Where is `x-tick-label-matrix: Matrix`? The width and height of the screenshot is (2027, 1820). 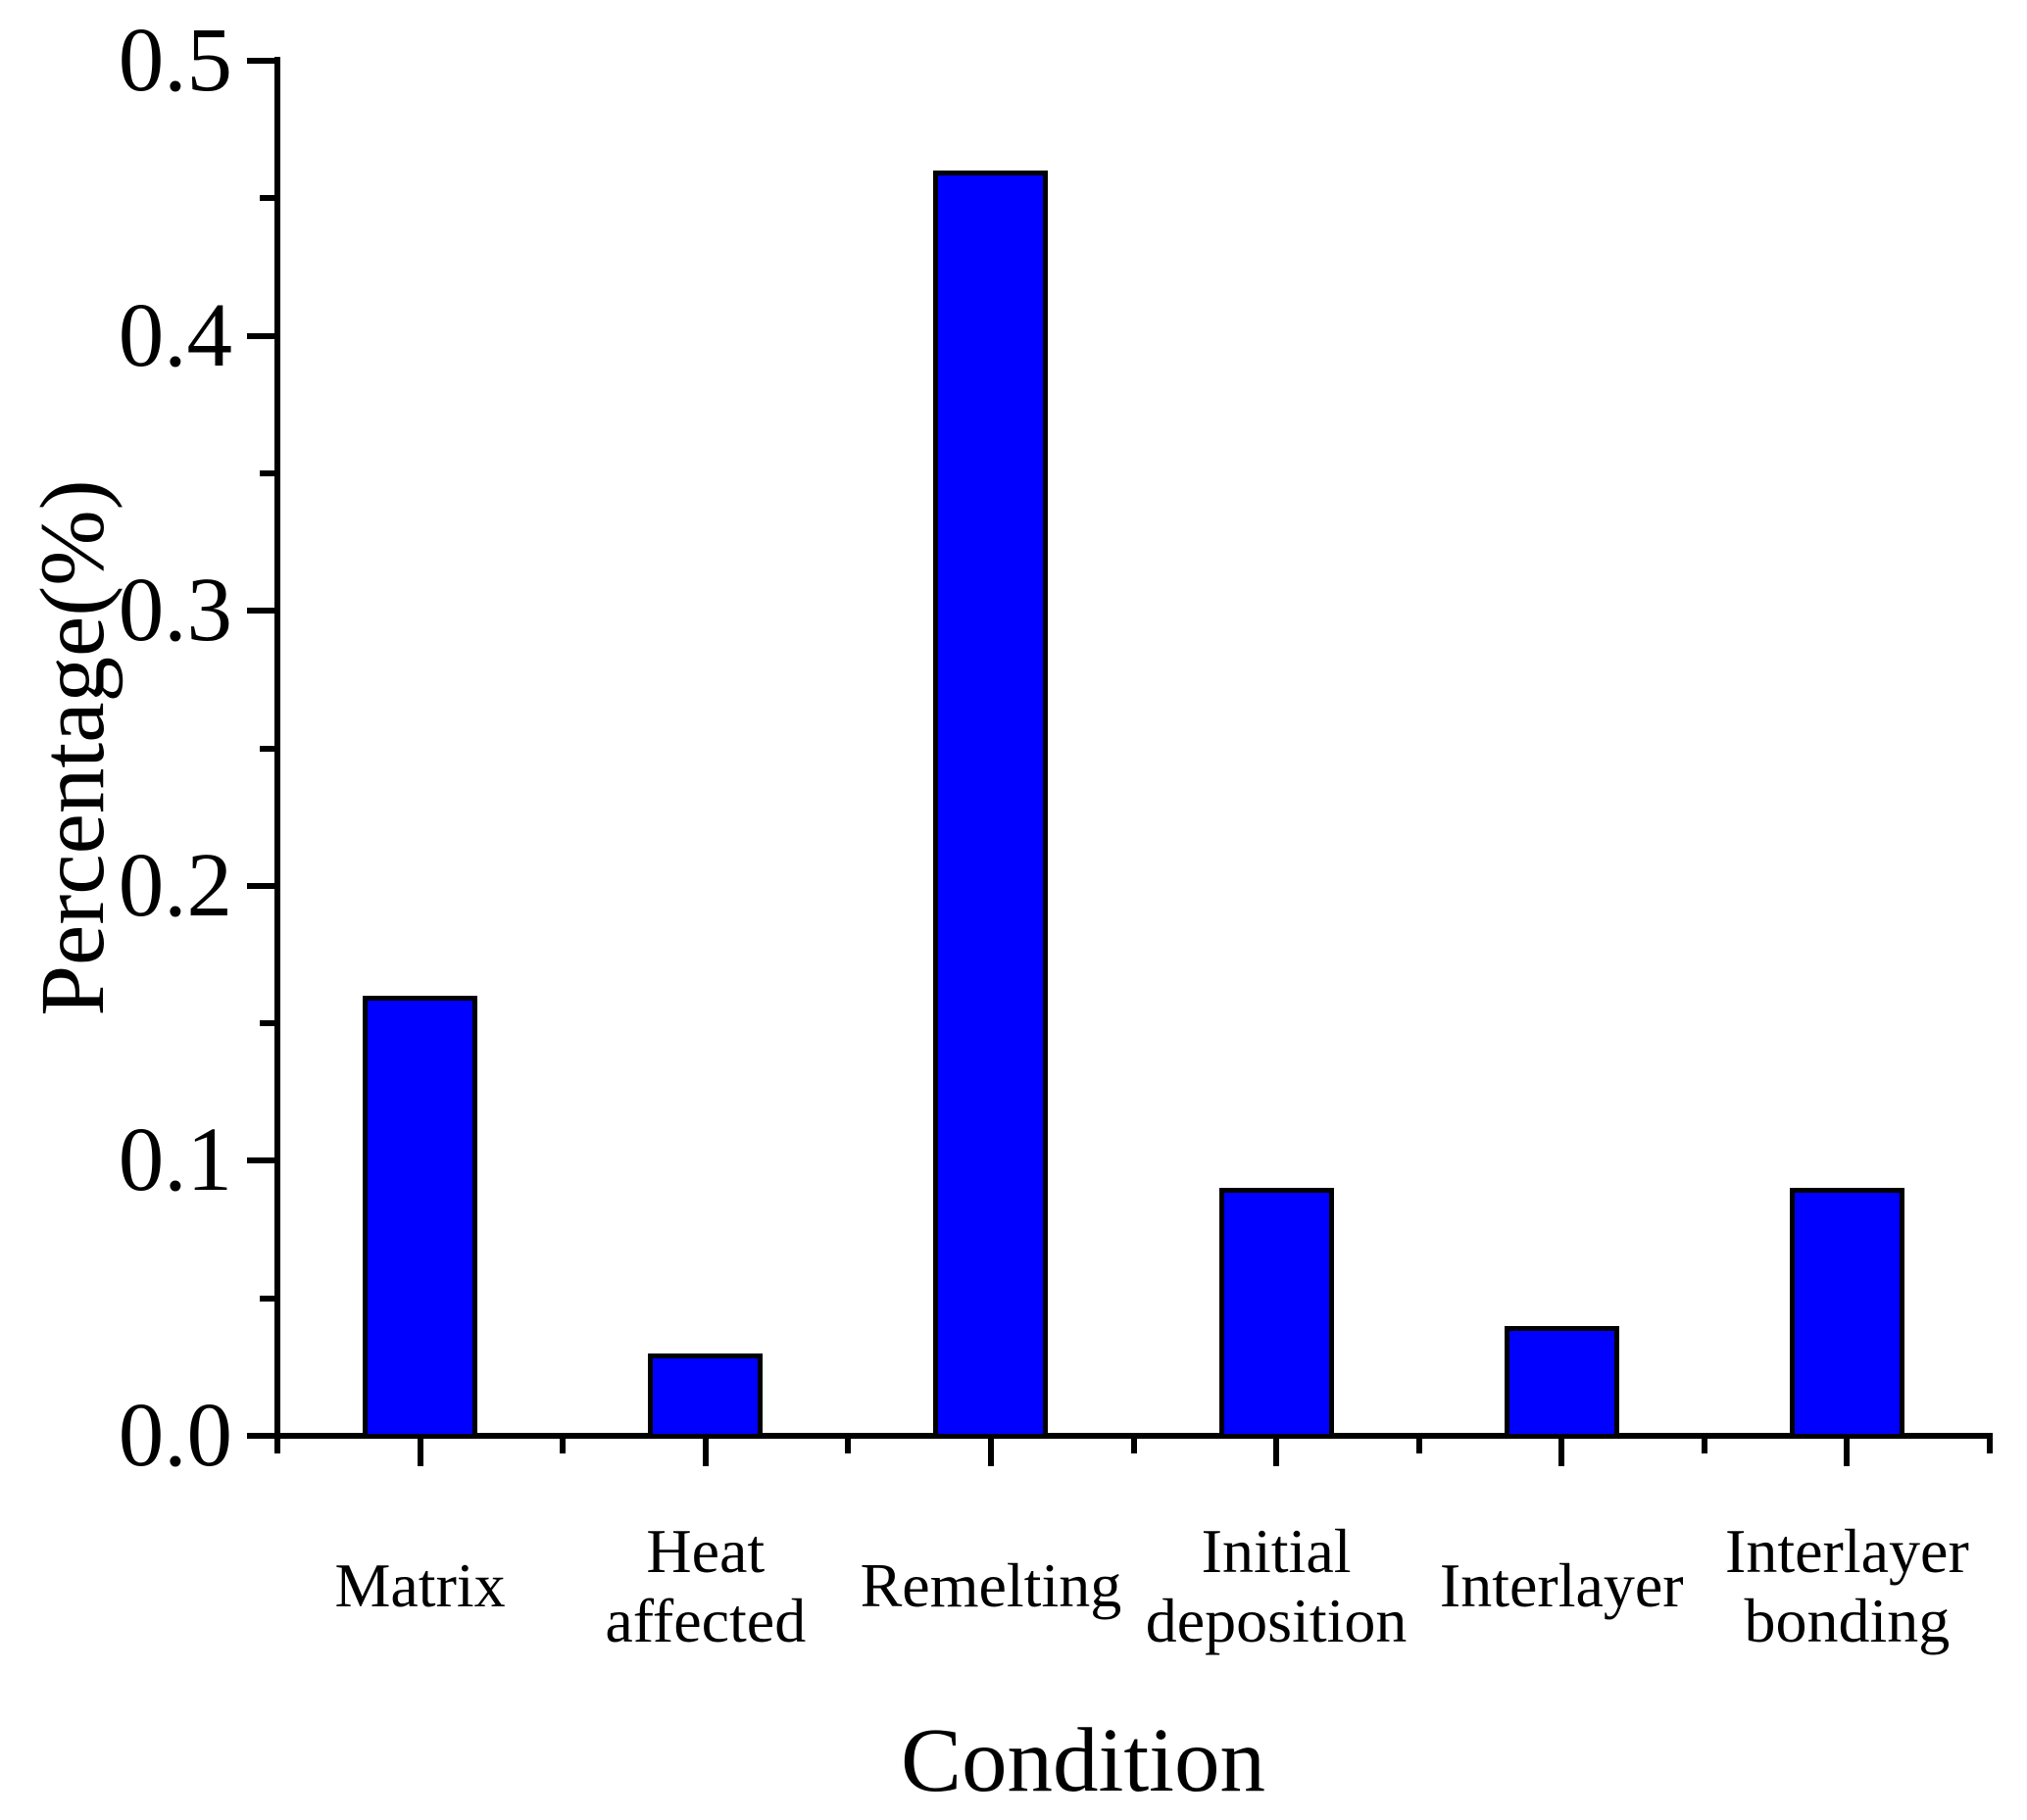
x-tick-label-matrix: Matrix is located at coordinates (420, 1585).